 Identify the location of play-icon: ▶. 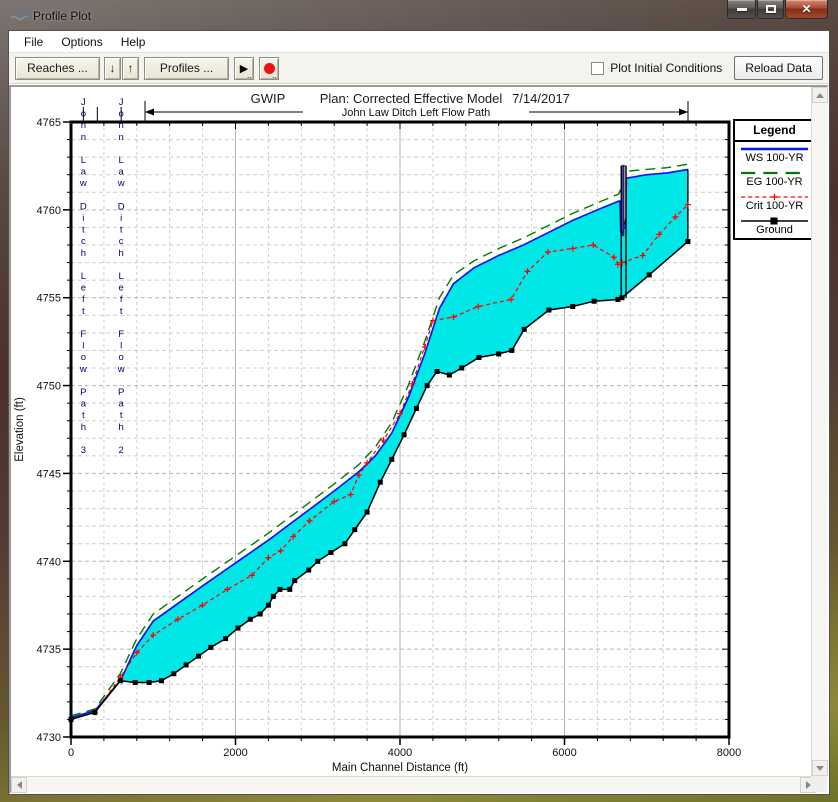
(244, 68).